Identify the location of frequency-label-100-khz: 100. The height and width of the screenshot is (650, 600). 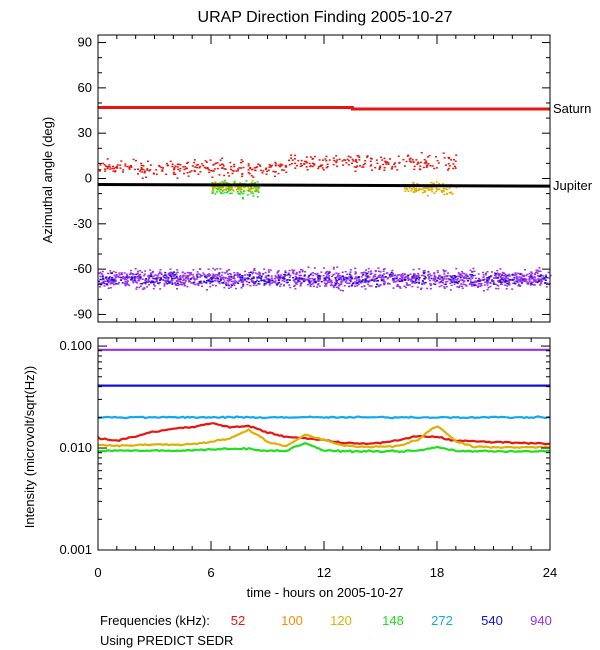
(292, 620).